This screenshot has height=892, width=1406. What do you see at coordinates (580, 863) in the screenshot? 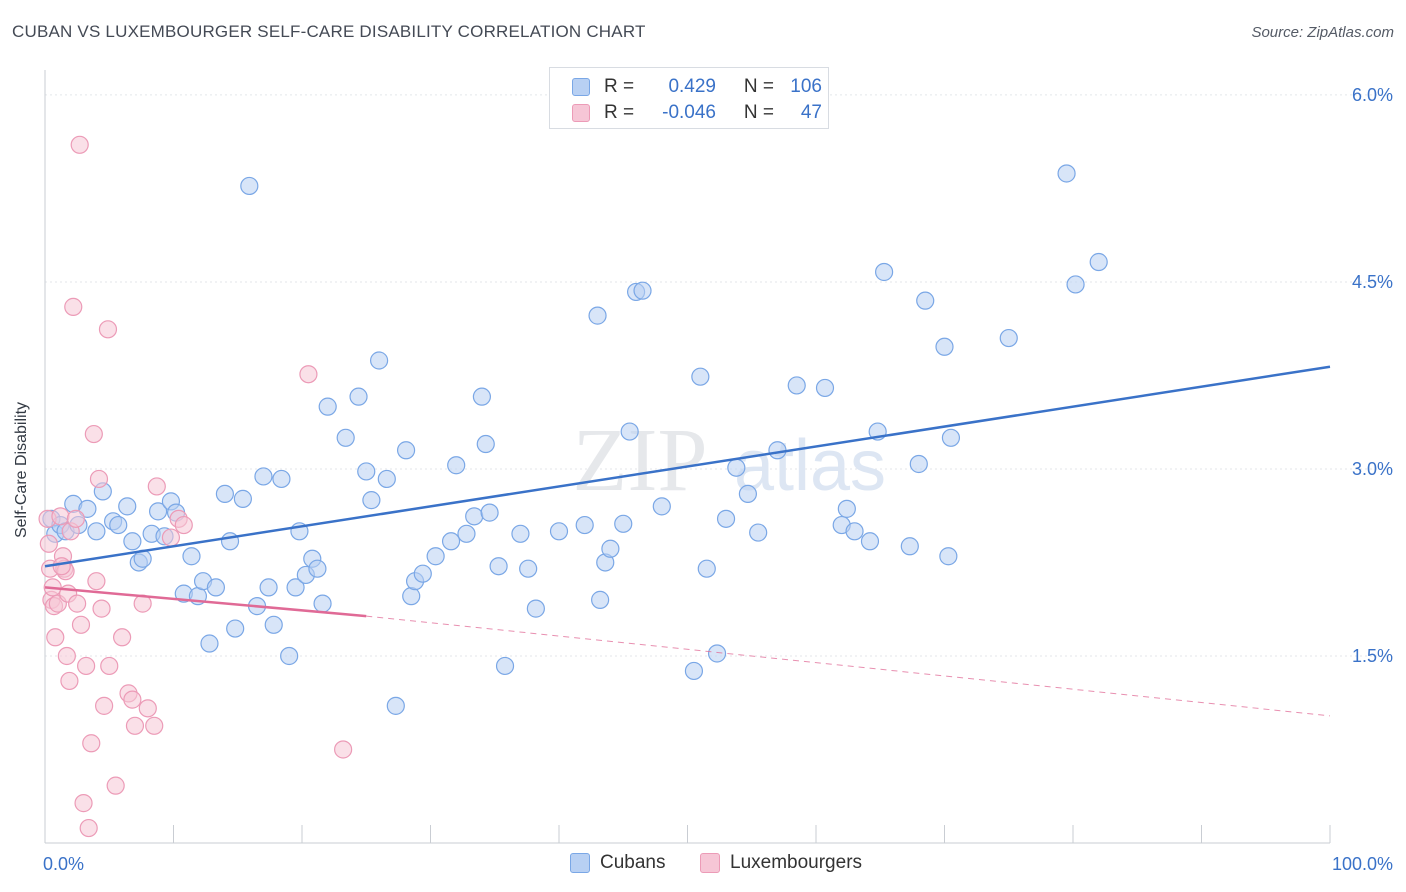
I see `series-swatch-cubans` at bounding box center [580, 863].